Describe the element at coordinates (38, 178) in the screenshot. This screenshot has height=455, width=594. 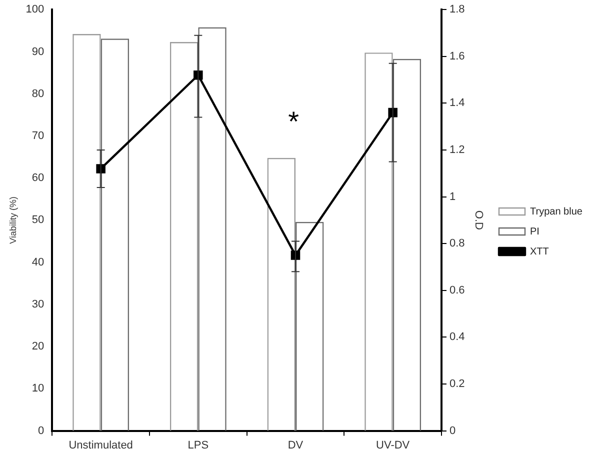
I see `y-tick-label: 60` at that location.